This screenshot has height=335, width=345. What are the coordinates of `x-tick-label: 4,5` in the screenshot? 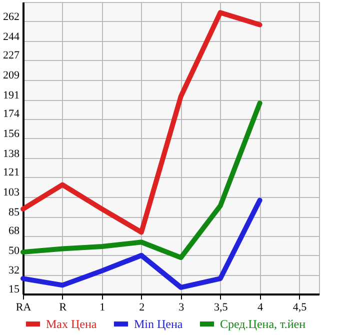 It's located at (300, 308).